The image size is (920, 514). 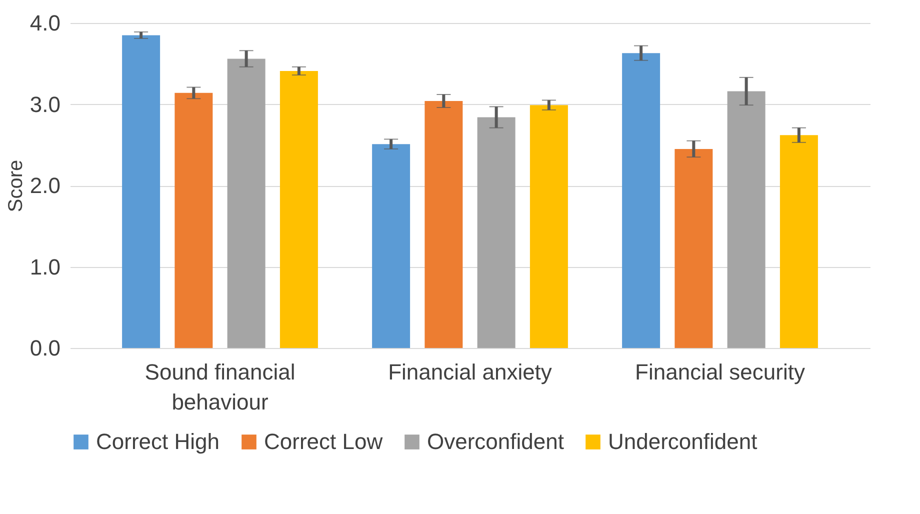 What do you see at coordinates (158, 441) in the screenshot?
I see `legend-label: Correct High` at bounding box center [158, 441].